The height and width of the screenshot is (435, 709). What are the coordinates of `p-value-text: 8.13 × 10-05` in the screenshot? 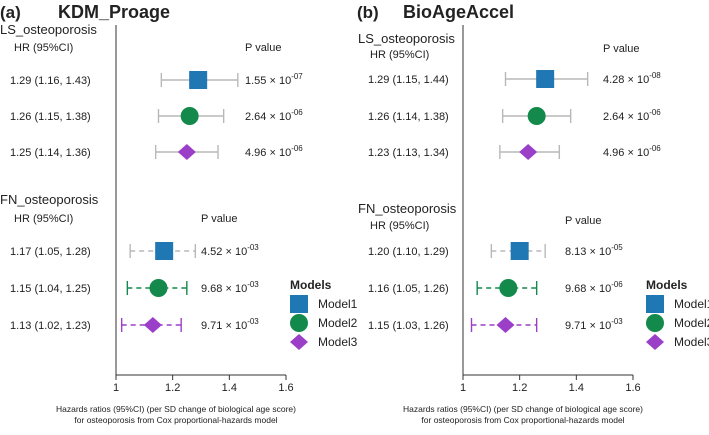 It's located at (594, 250).